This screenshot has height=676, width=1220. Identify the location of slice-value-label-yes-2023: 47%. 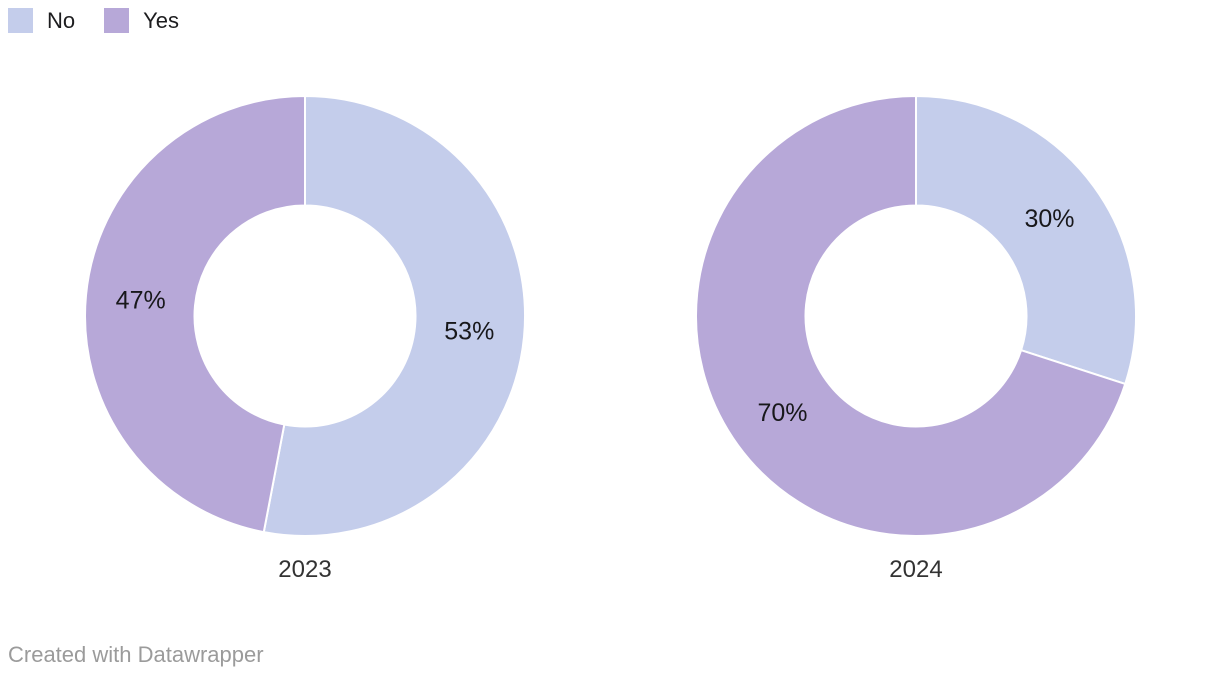
(141, 301).